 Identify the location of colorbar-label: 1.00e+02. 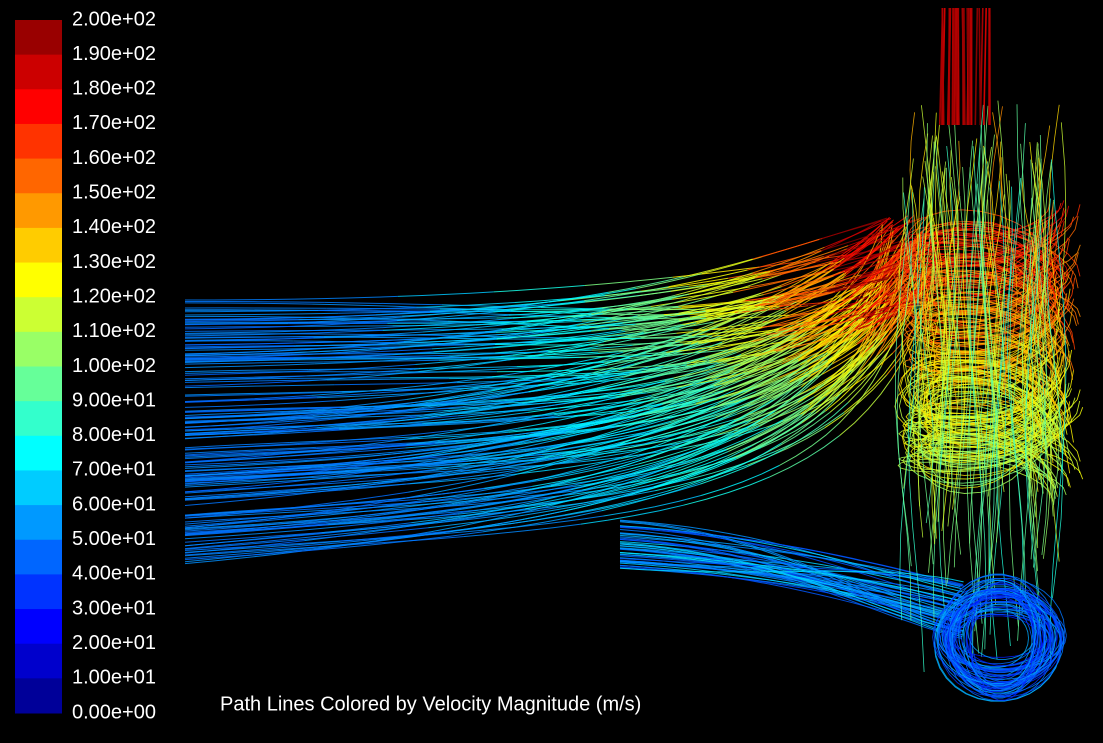
(114, 366).